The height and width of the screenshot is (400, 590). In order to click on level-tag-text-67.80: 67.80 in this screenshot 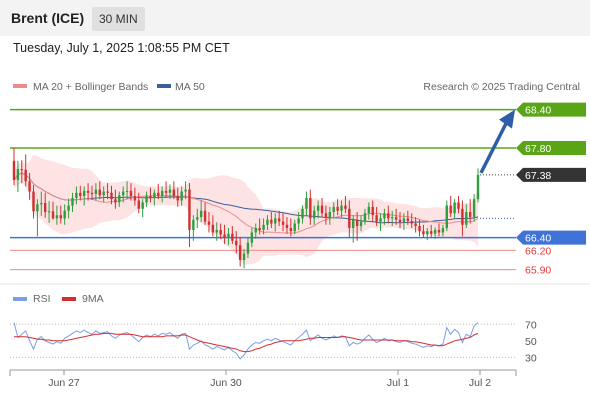, I will do `click(538, 149)`.